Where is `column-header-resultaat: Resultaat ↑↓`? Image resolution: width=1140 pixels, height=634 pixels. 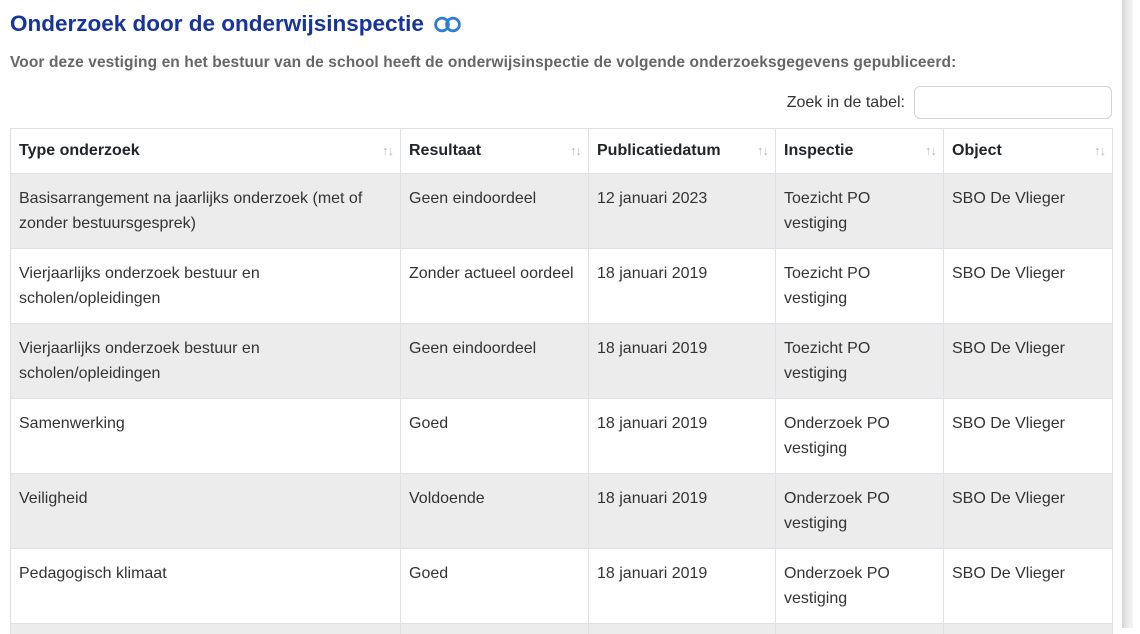 column-header-resultaat: Resultaat ↑↓ is located at coordinates (494, 151).